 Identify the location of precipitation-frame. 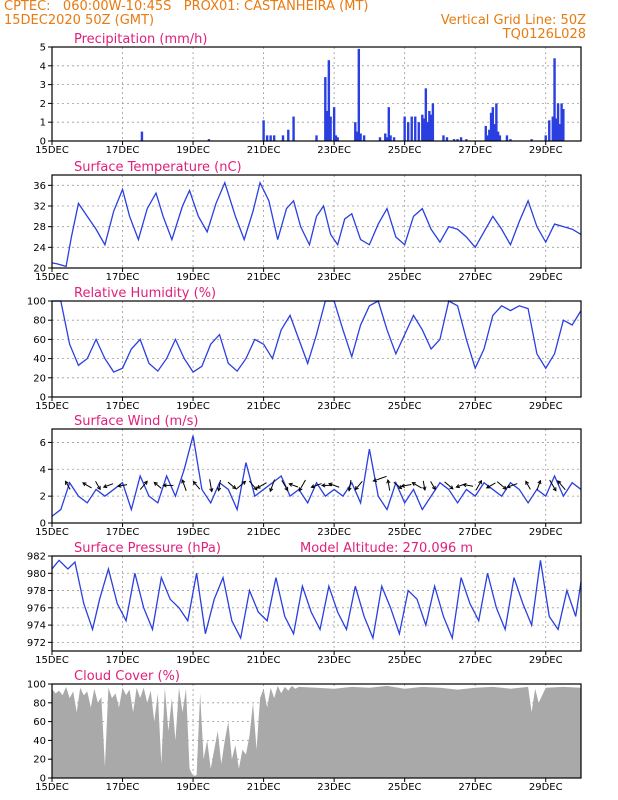
(316, 94).